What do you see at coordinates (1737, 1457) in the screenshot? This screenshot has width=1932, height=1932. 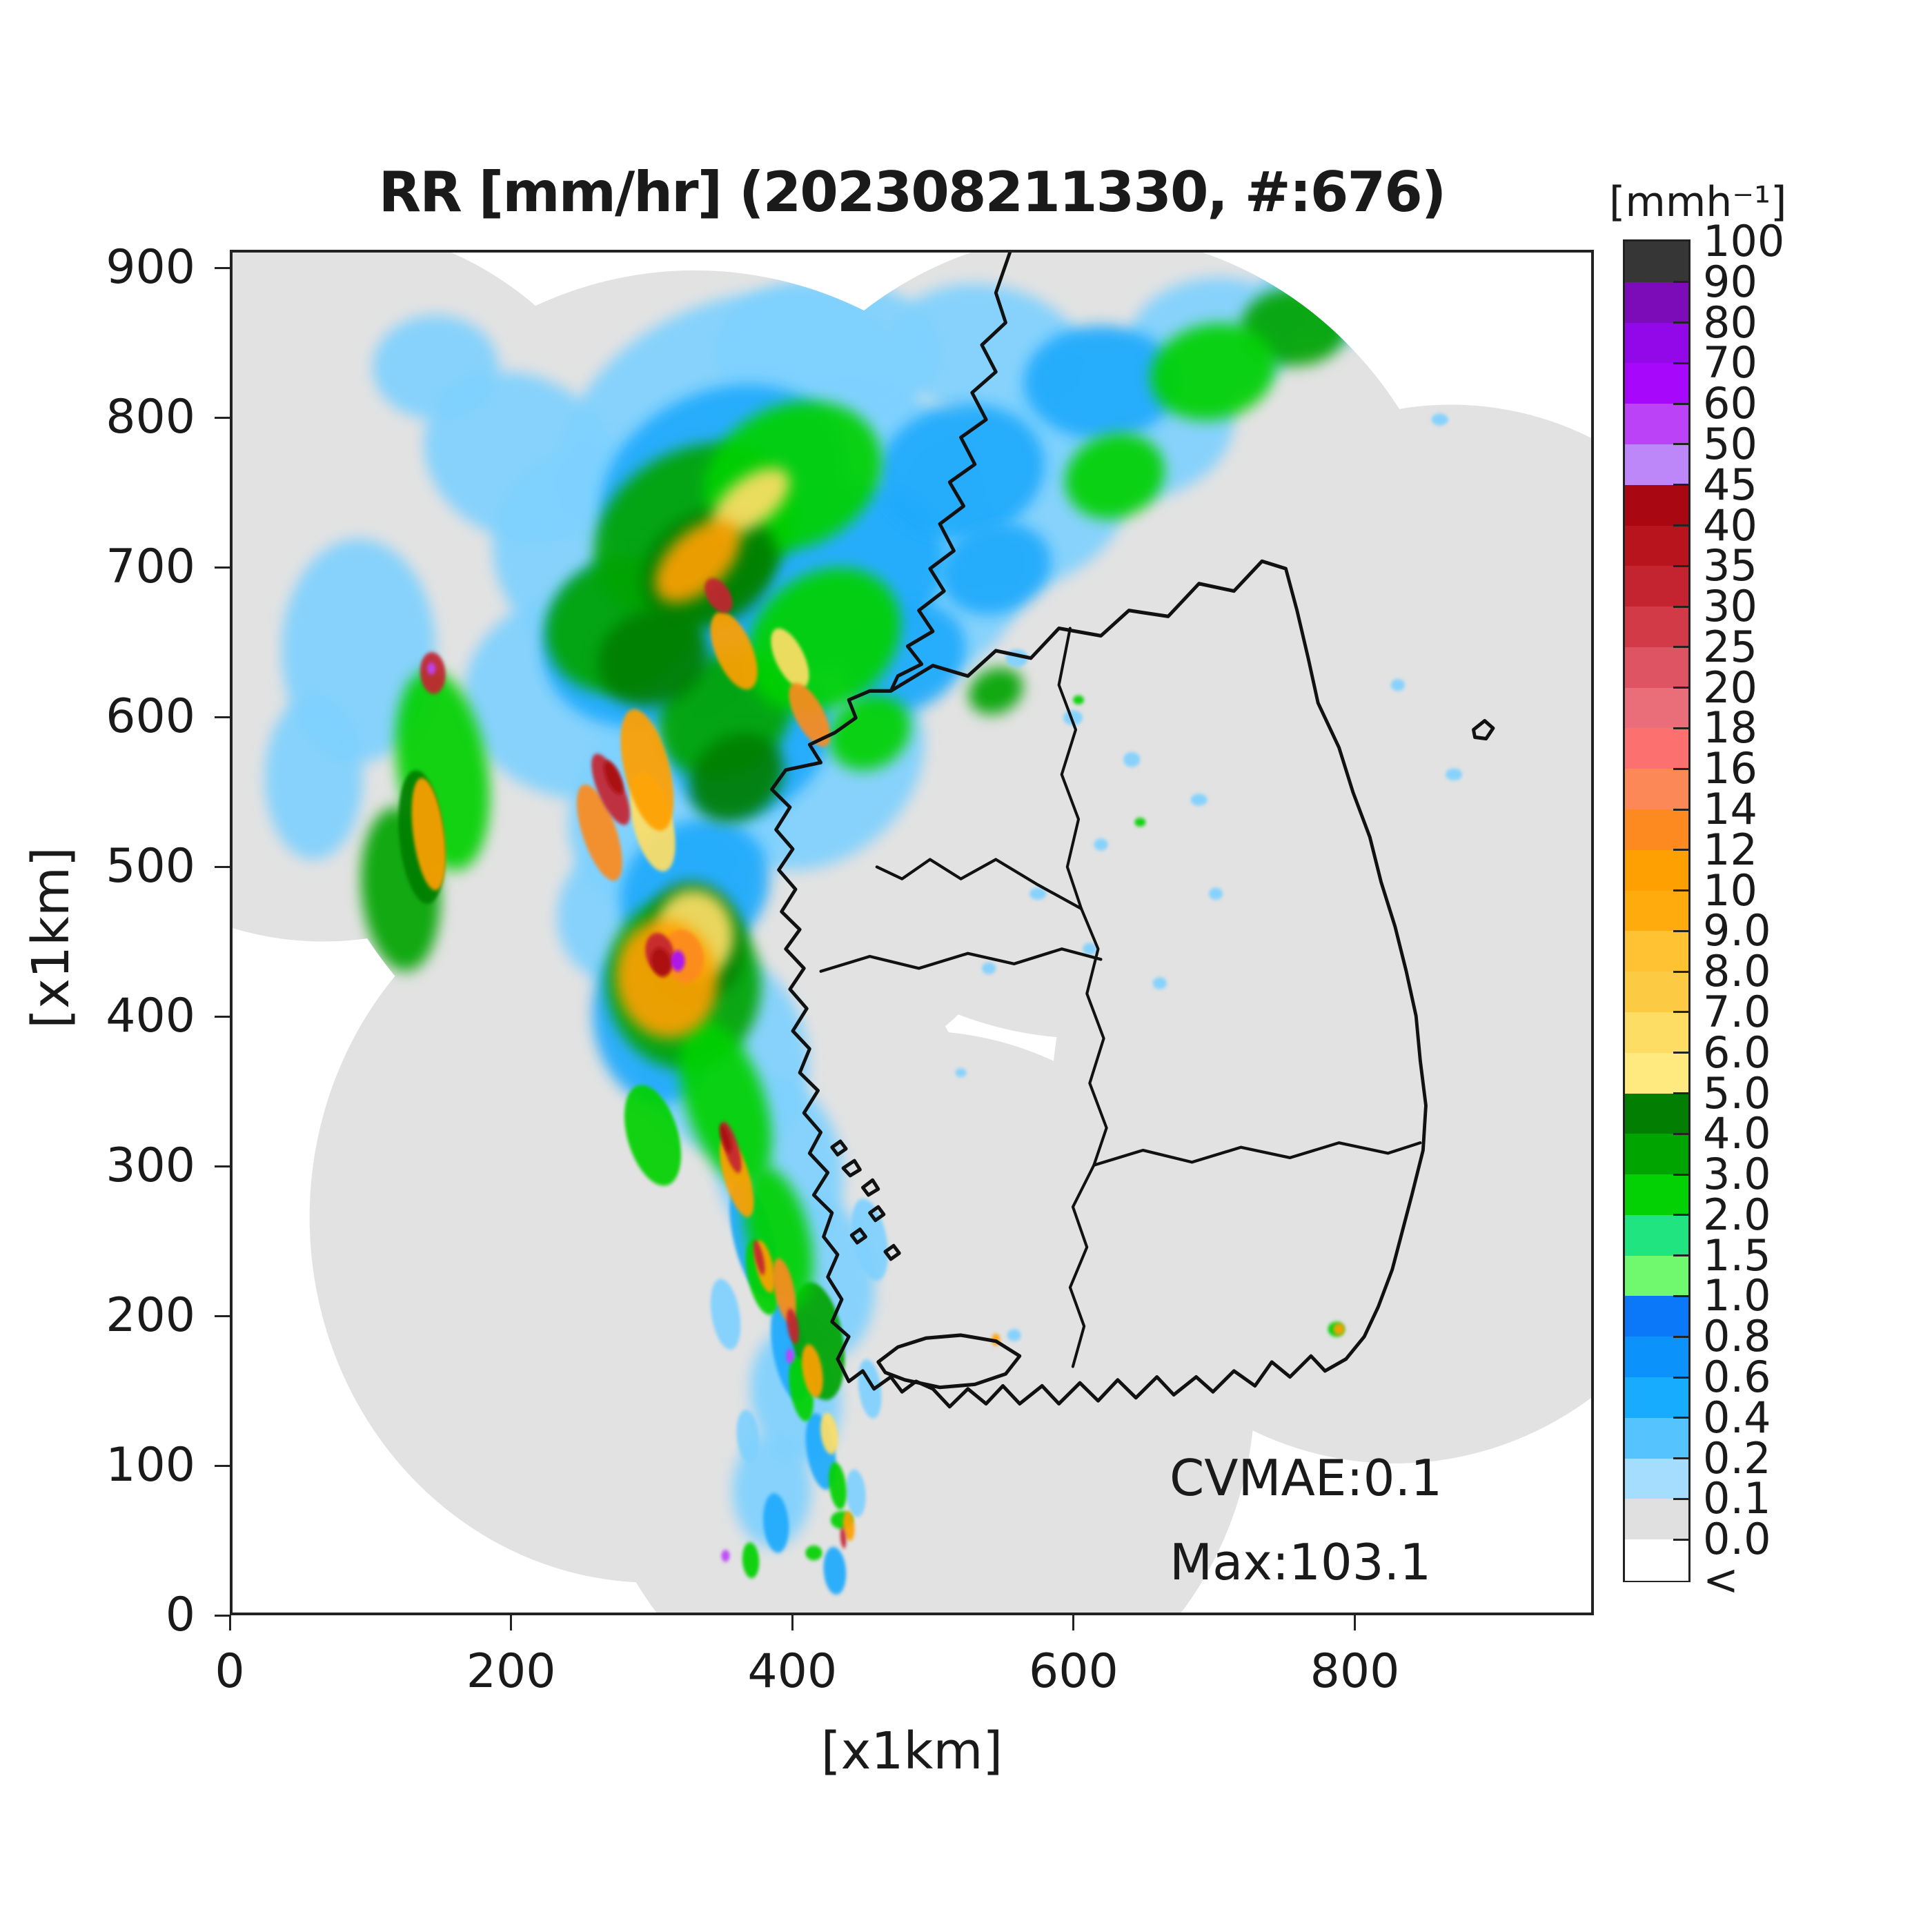 I see `colorbar-tick-label: 0.2` at bounding box center [1737, 1457].